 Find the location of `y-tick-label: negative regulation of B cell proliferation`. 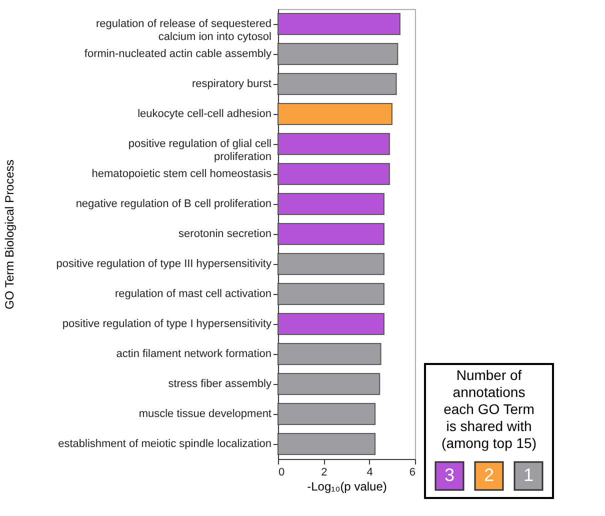

y-tick-label: negative regulation of B cell proliferation is located at coordinates (174, 204).